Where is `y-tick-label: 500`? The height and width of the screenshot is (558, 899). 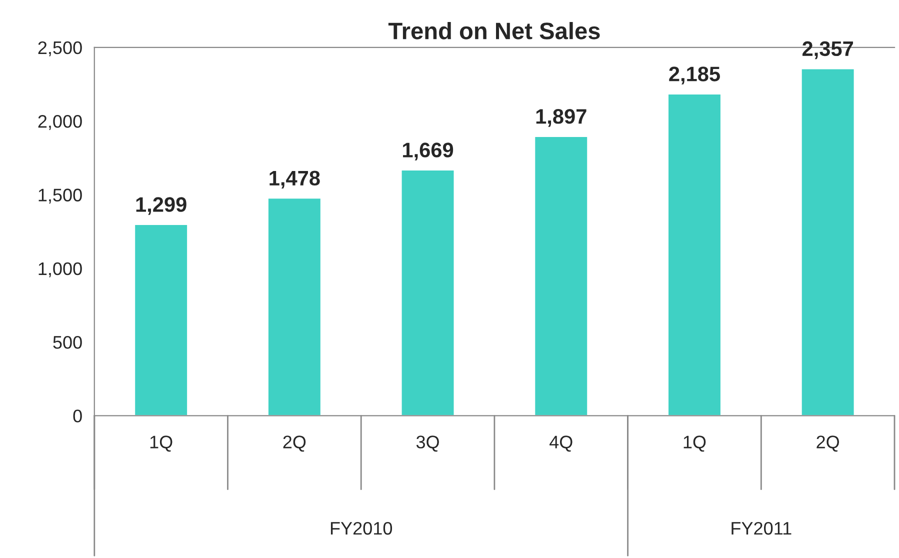
y-tick-label: 500 is located at coordinates (67, 342).